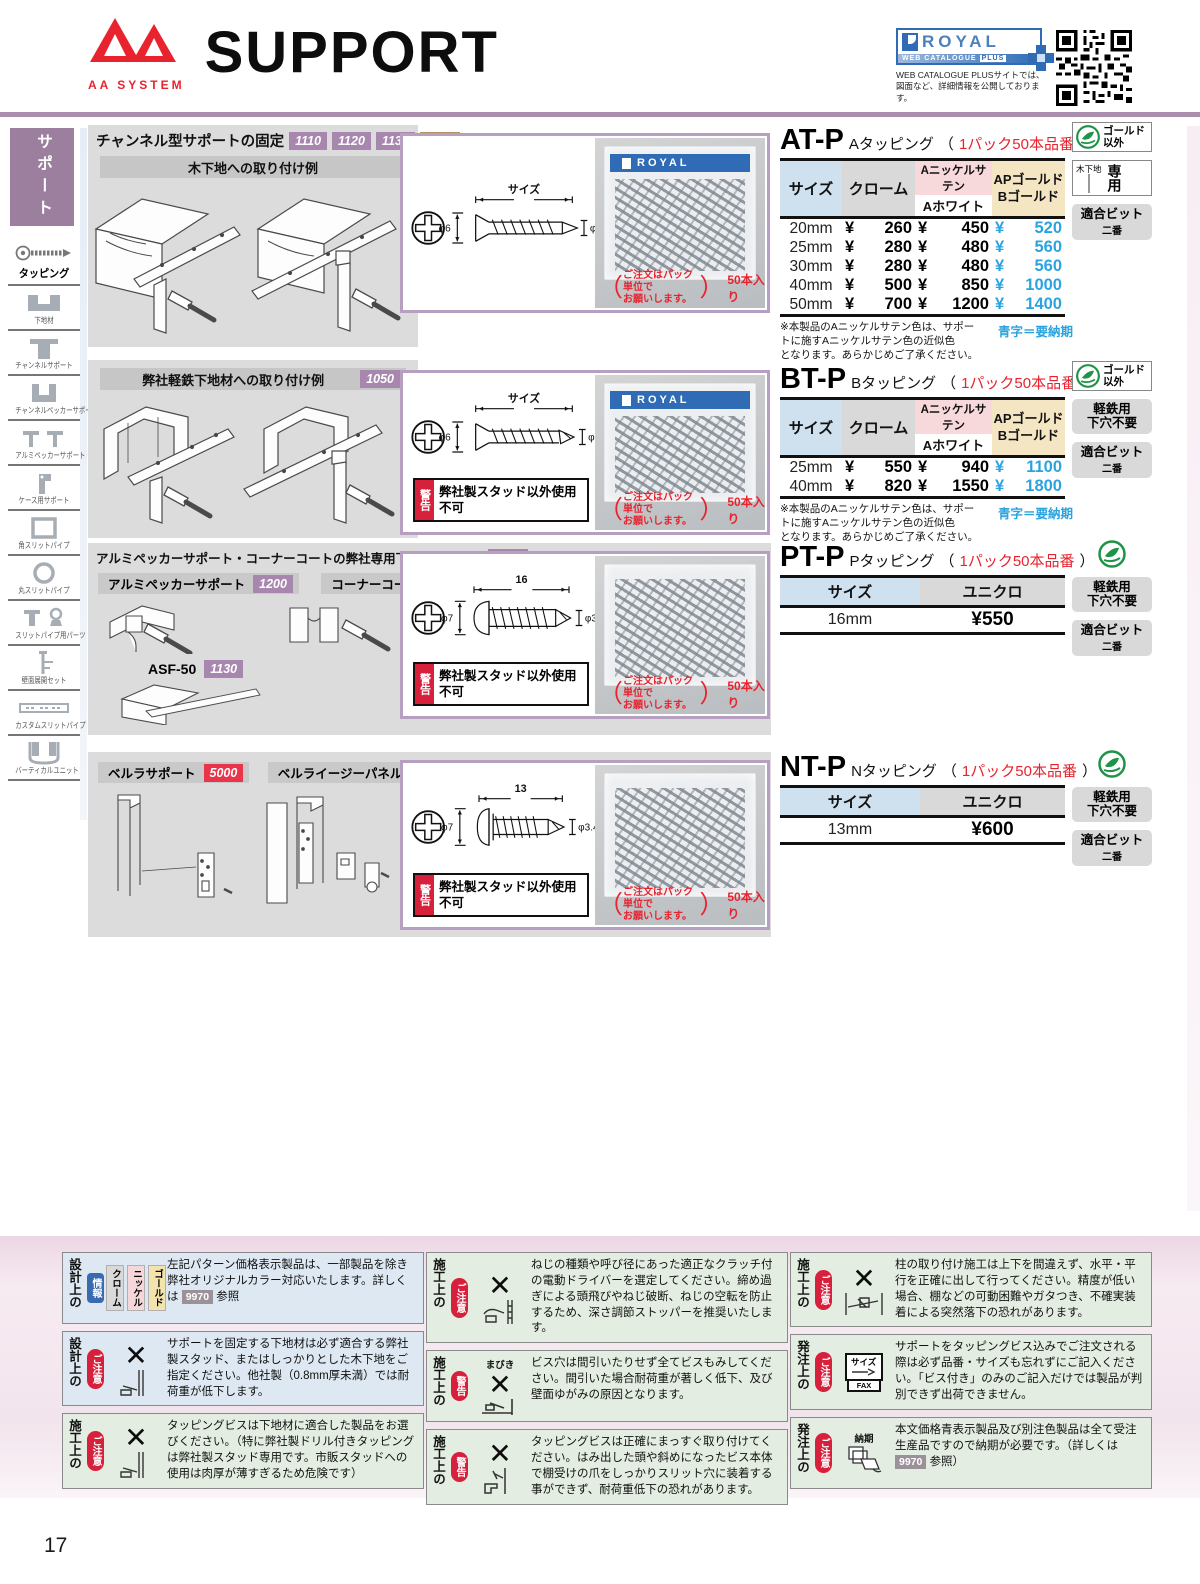  I want to click on sidebar-item-custom-slit-pipe: カスタムスリットパイプ, so click(47, 713).